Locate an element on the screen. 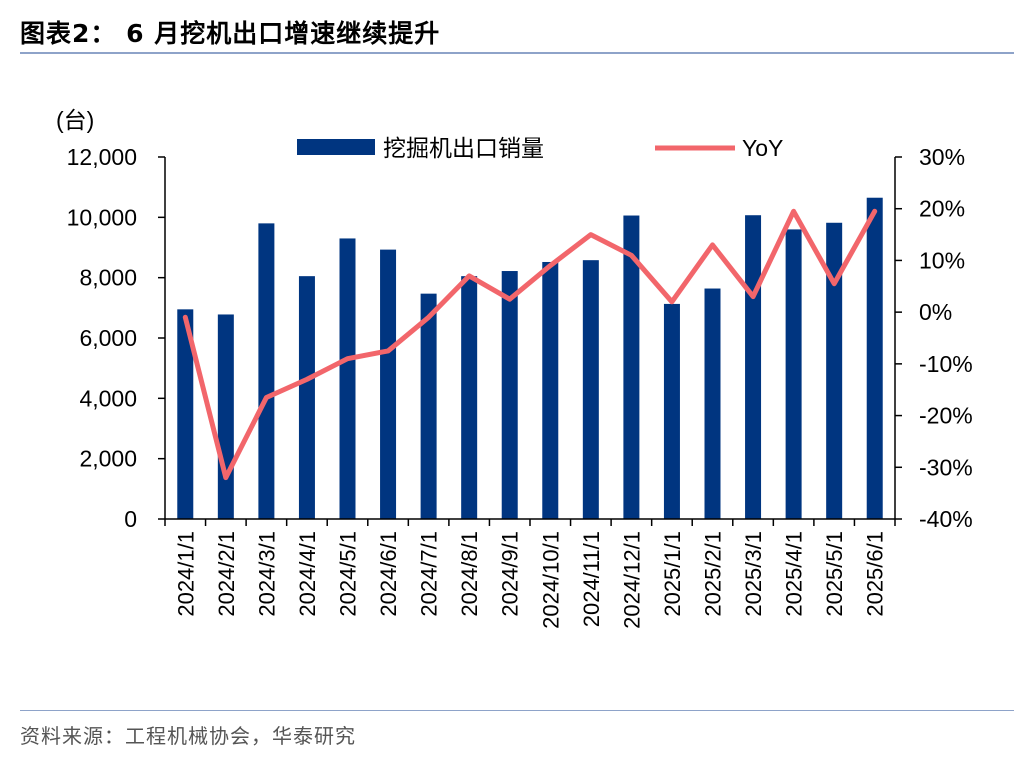 The width and height of the screenshot is (1036, 760). legend-bar-label: 挖掘机出口销量 is located at coordinates (463, 148).